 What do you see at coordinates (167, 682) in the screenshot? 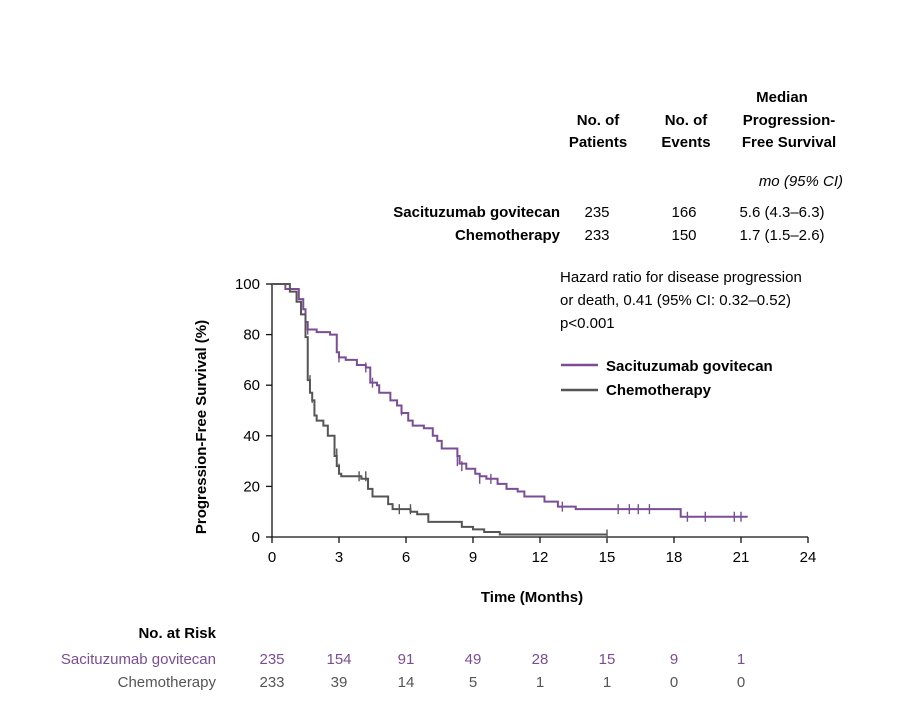
I see `at-risk-label-chemotherapy: Chemotherapy` at bounding box center [167, 682].